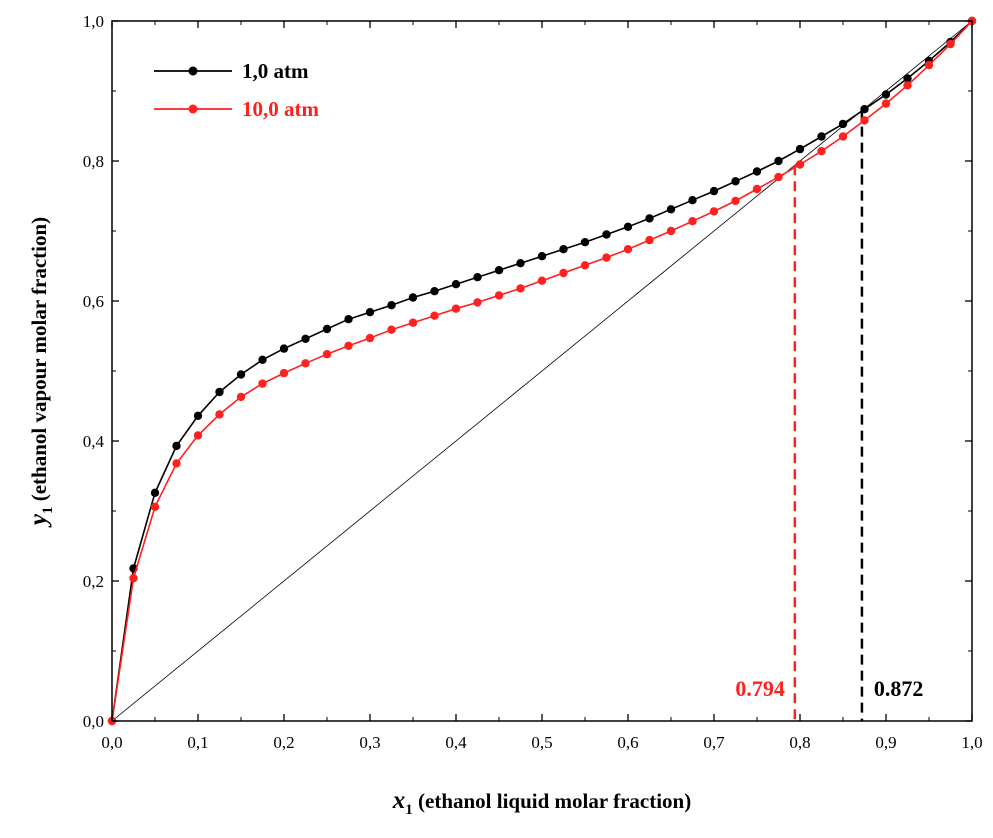 This screenshot has width=993, height=838. Describe the element at coordinates (885, 742) in the screenshot. I see `x-tick-label: 0,9` at that location.